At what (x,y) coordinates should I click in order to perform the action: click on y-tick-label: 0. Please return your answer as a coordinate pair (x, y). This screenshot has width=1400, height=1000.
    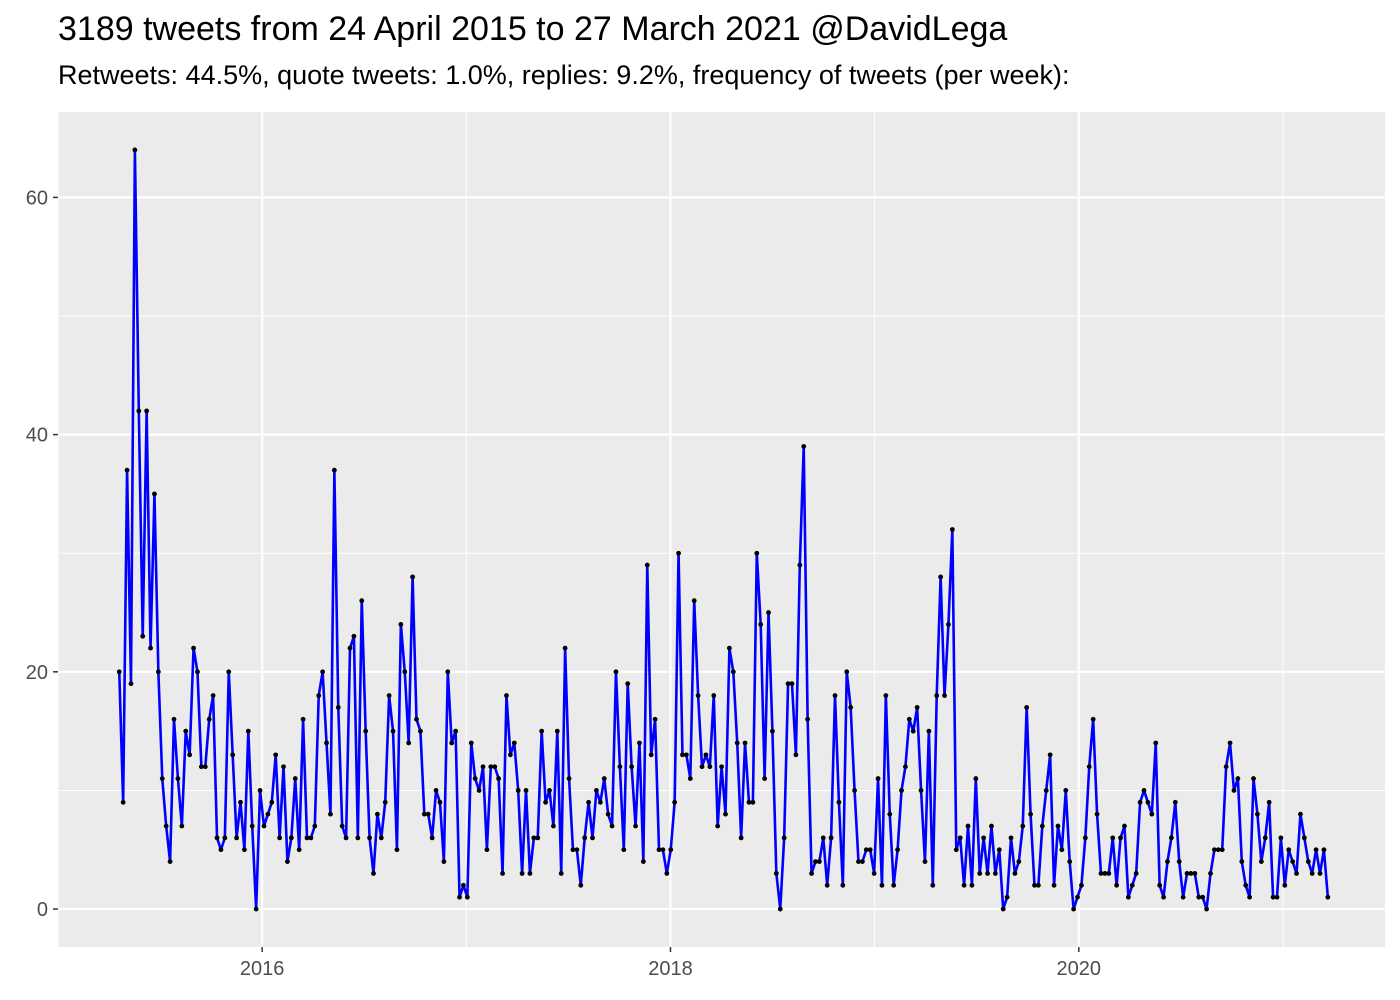
    Looking at the image, I should click on (42, 910).